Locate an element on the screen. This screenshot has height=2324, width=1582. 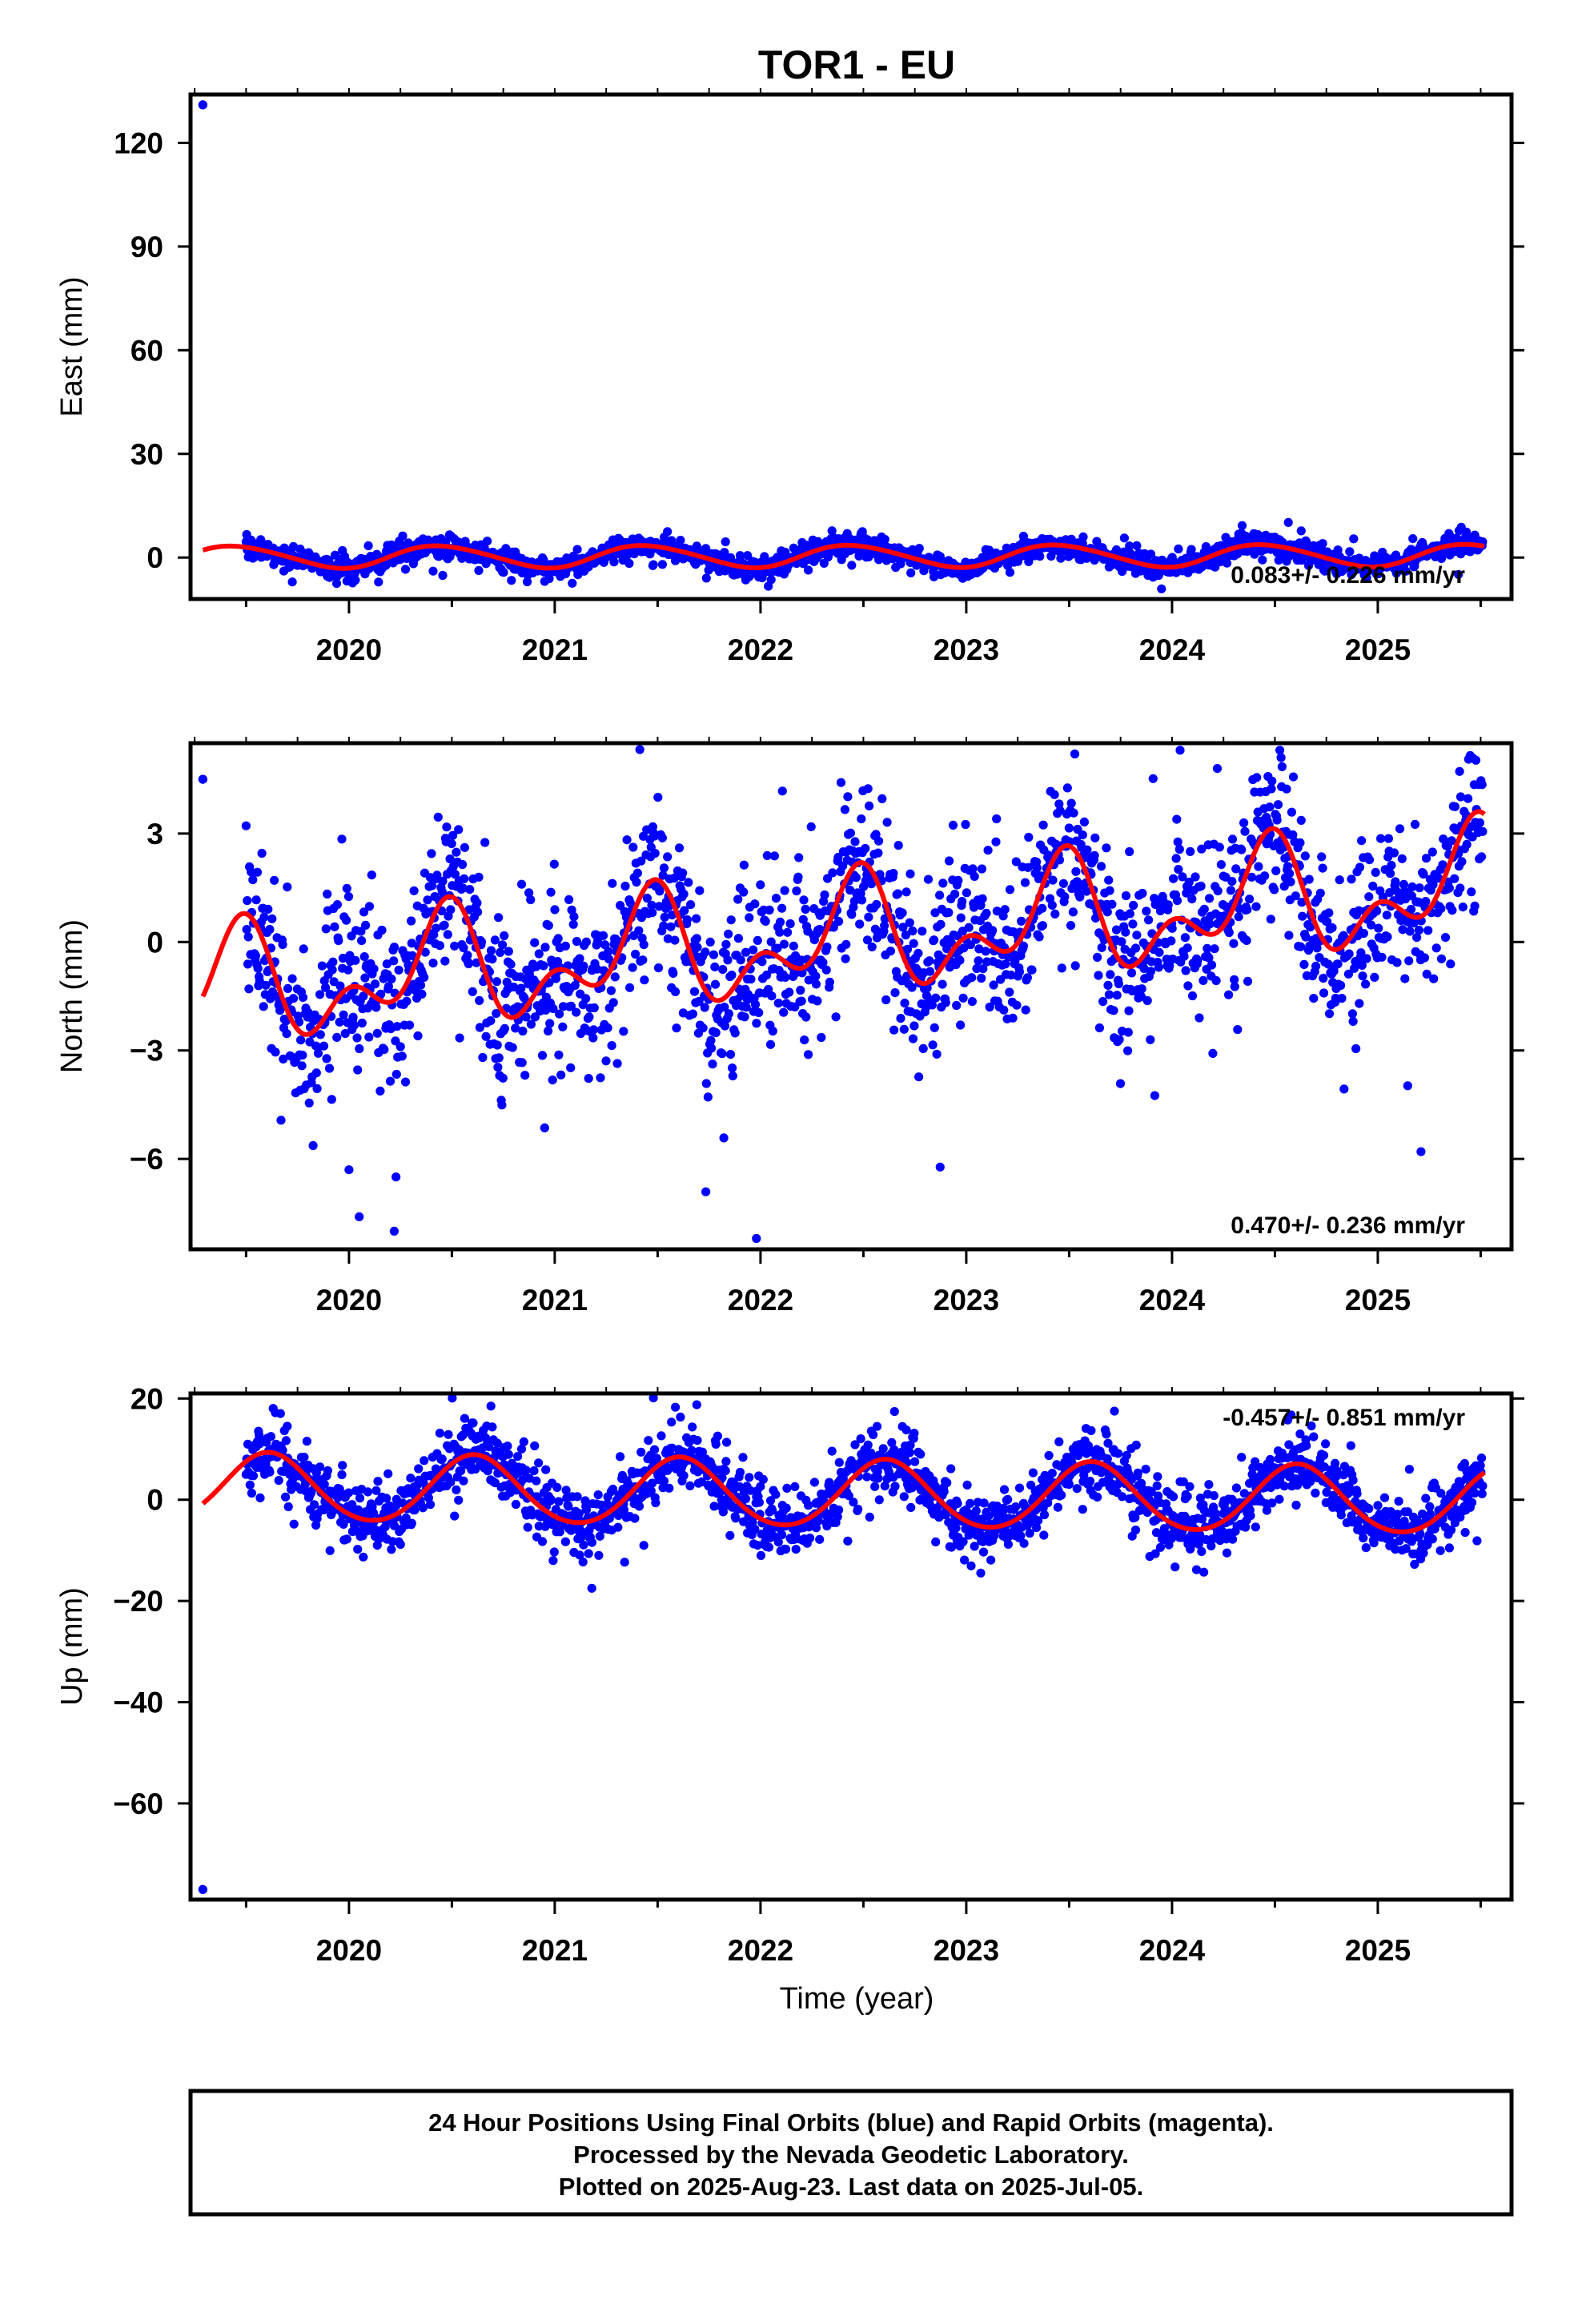
y-tick-label: 120 is located at coordinates (138, 143).